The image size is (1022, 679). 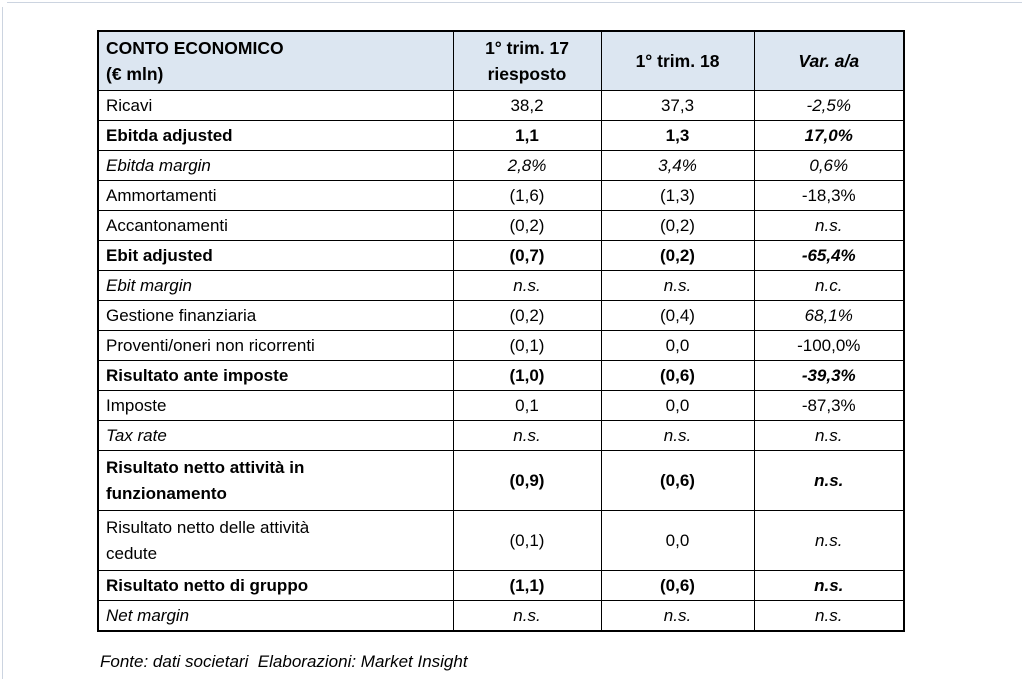 What do you see at coordinates (829, 315) in the screenshot?
I see `var-yoy-cell: 68,1%` at bounding box center [829, 315].